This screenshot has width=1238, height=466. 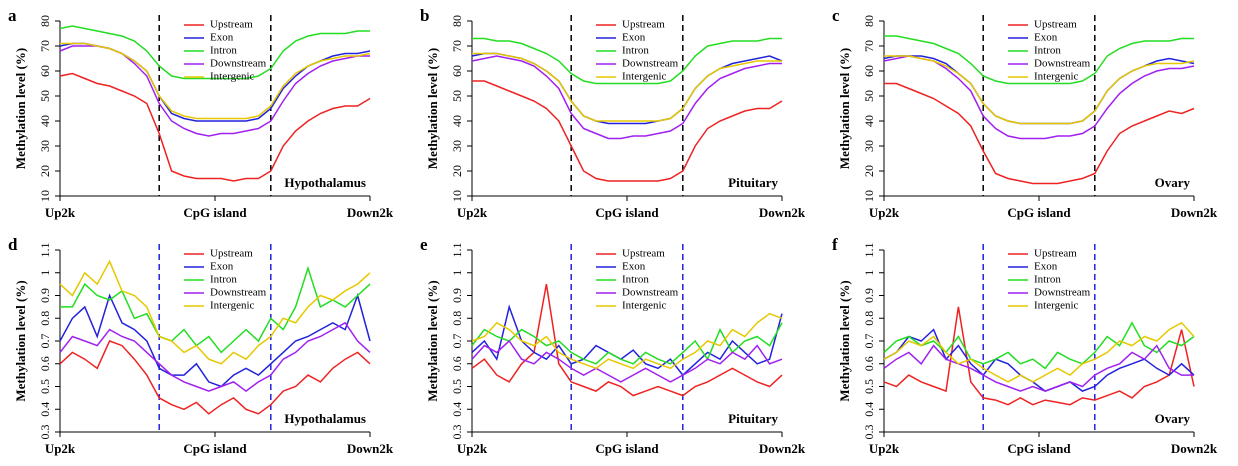 What do you see at coordinates (325, 418) in the screenshot?
I see `panel-annotation: Hypothalamus` at bounding box center [325, 418].